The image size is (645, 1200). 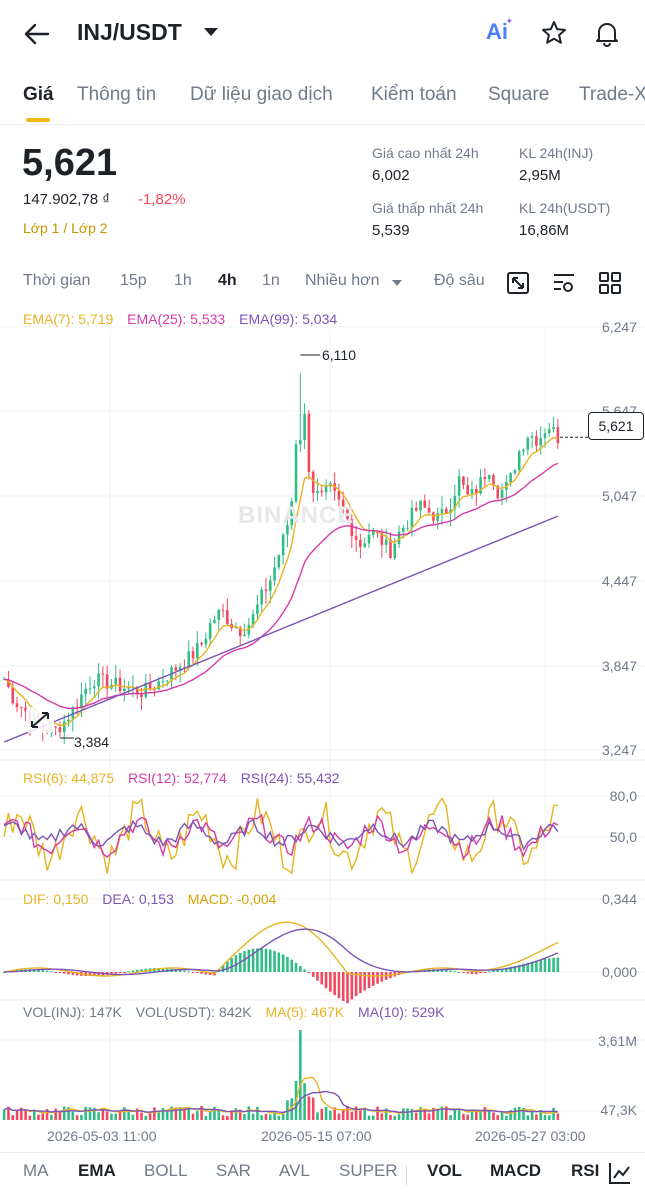 I want to click on back-arrow-icon, so click(x=37, y=34).